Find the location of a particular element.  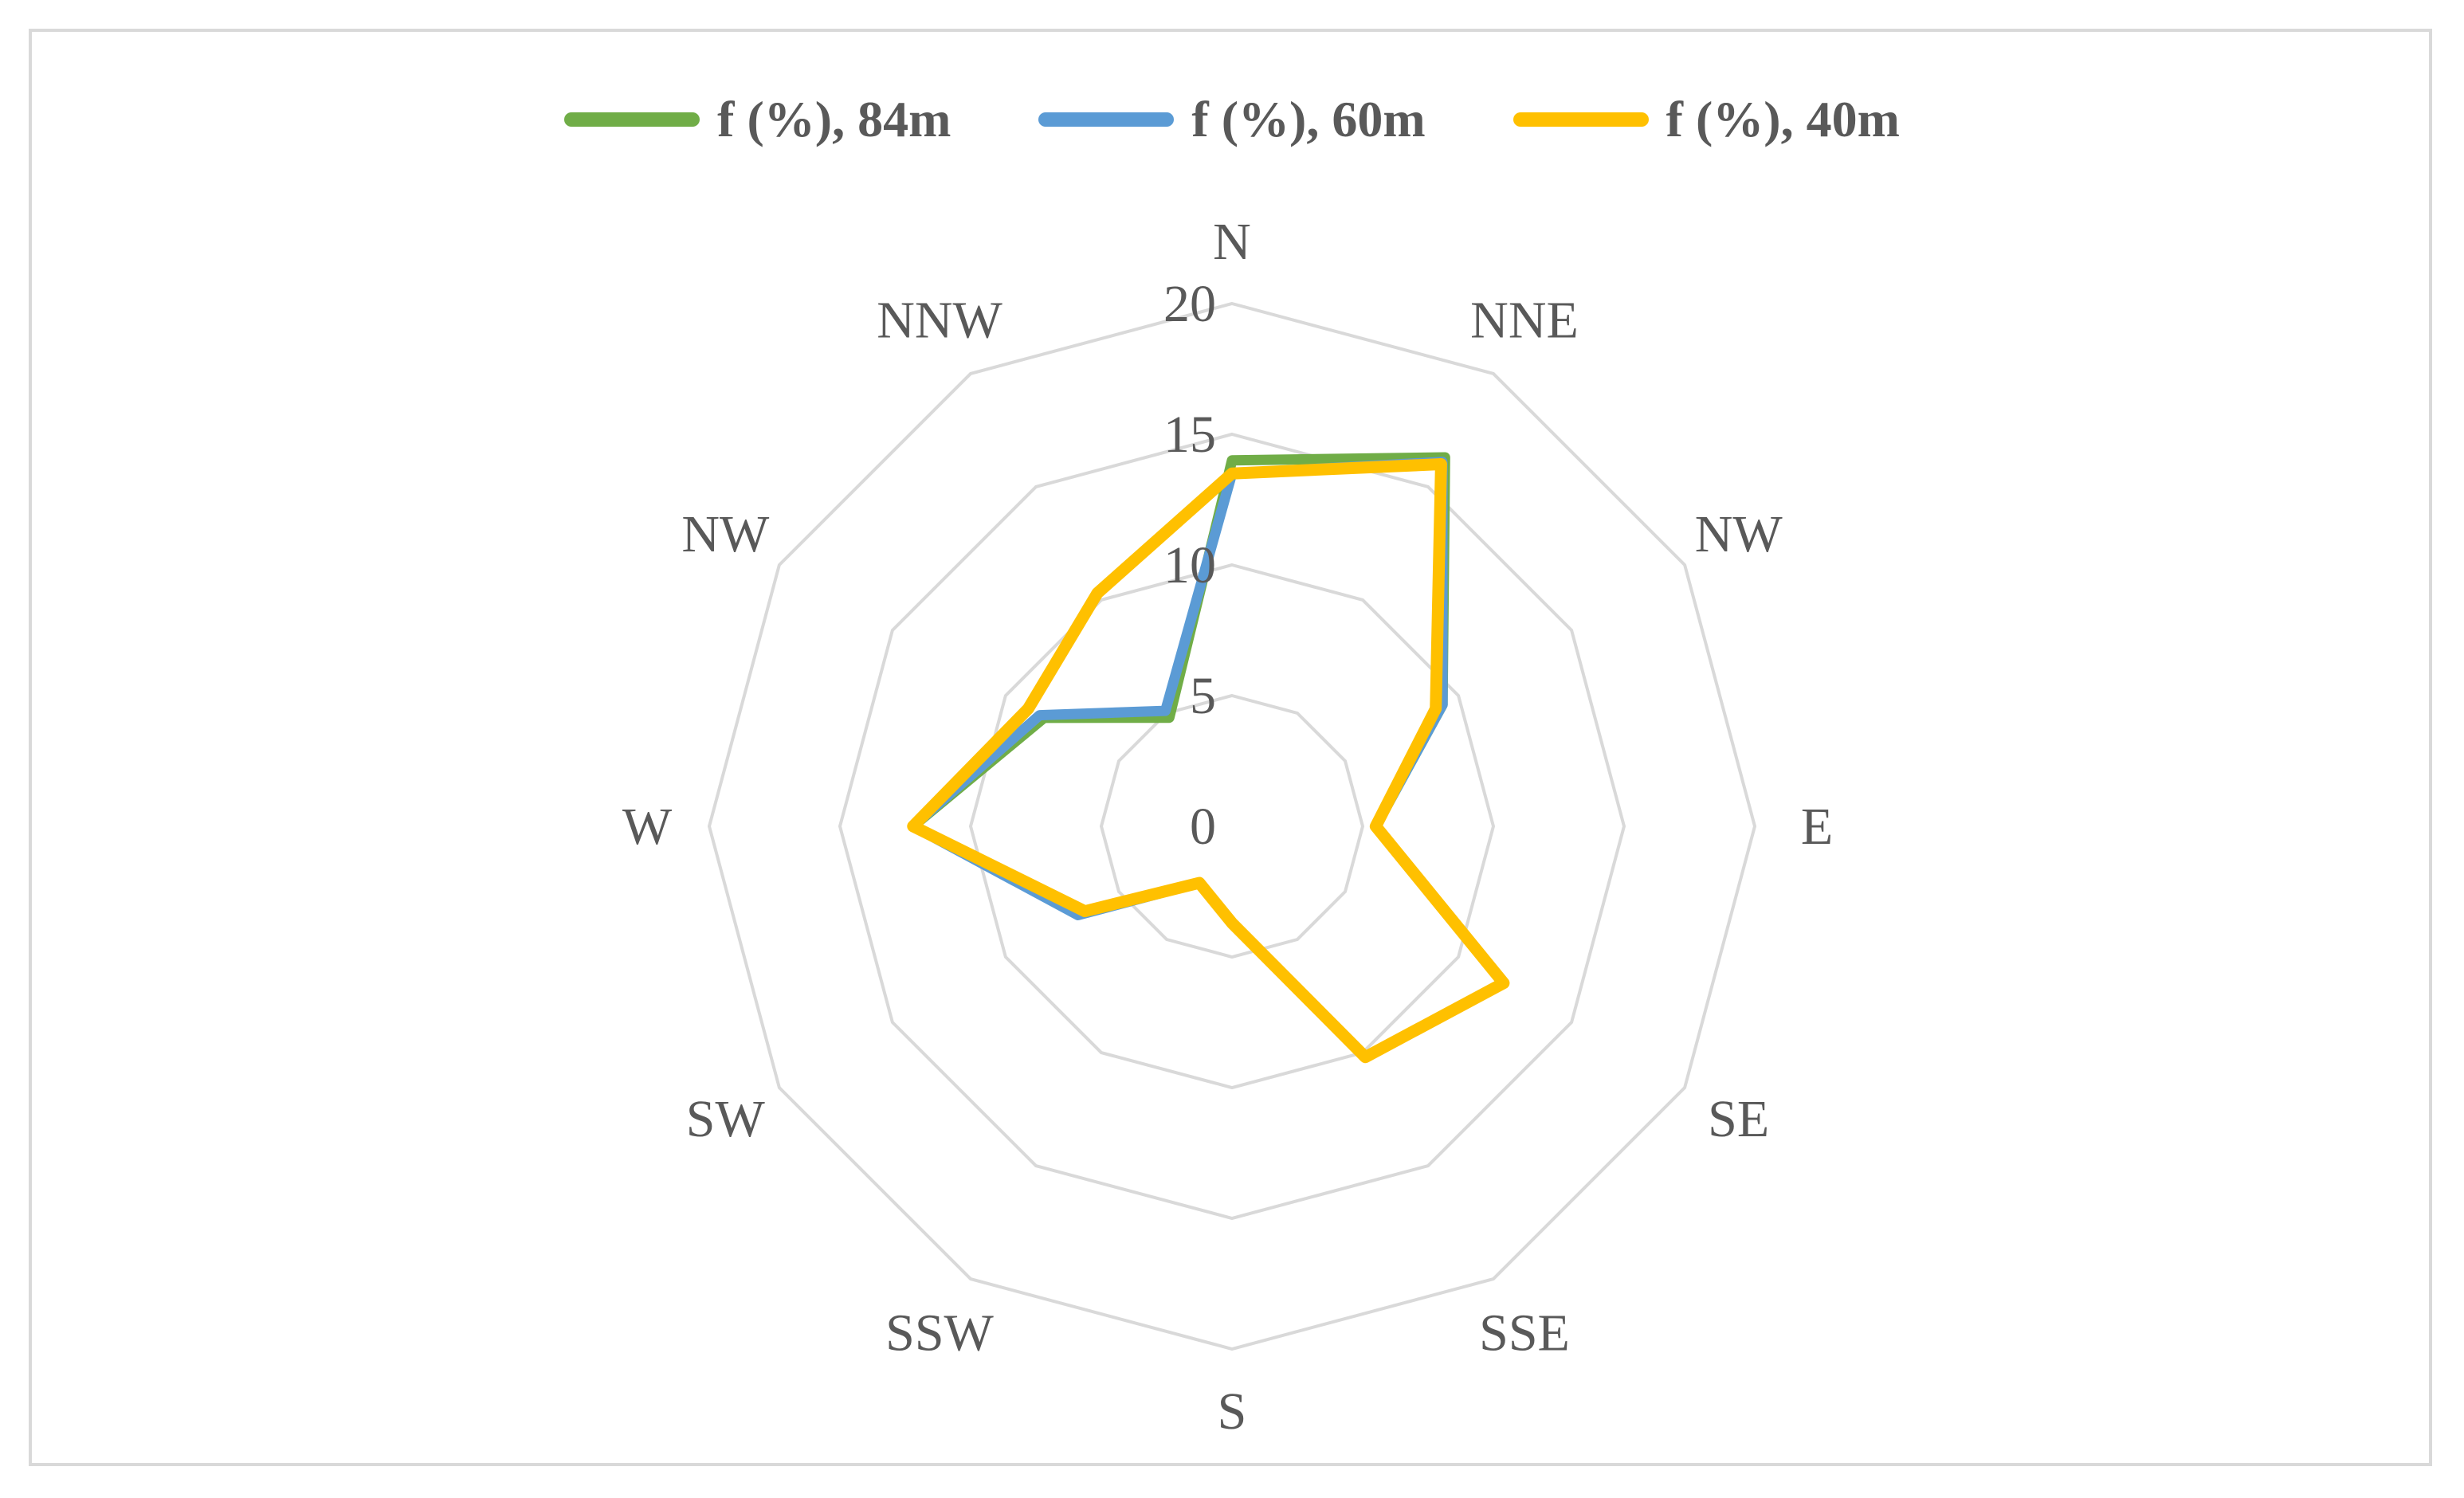

radial-tick-labels: 0 5 10 15 20 is located at coordinates (1189, 565).